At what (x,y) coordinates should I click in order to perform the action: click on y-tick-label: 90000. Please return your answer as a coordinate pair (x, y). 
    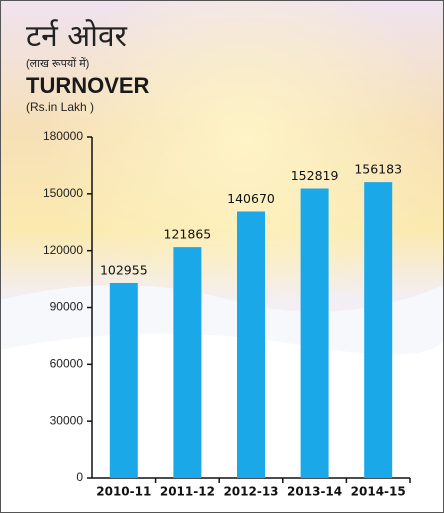
    Looking at the image, I should click on (67, 307).